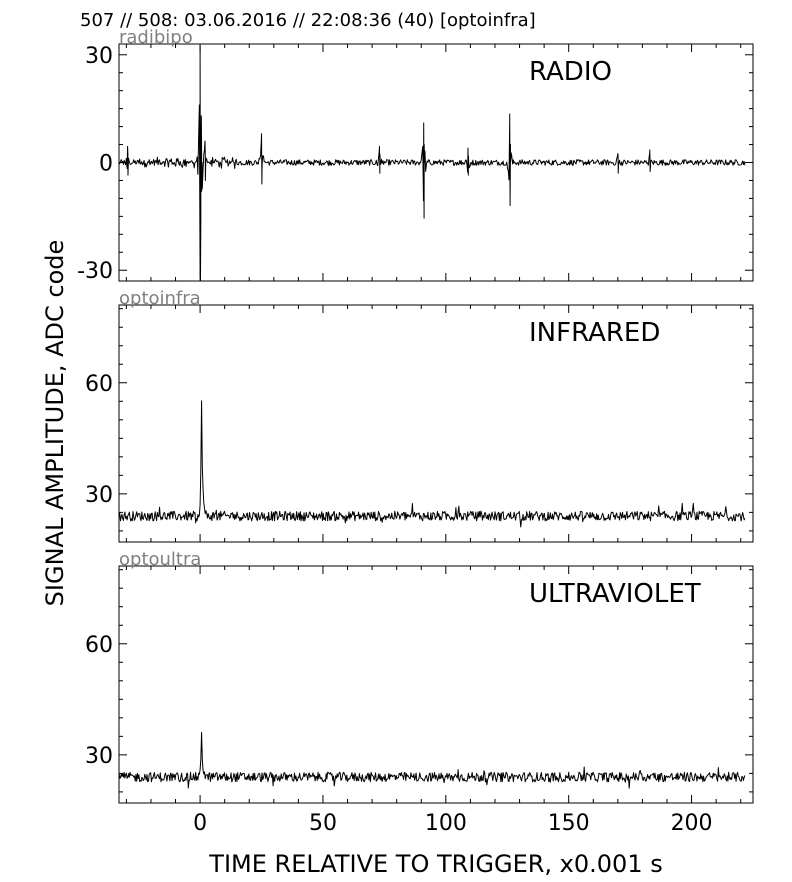 This screenshot has width=792, height=882. I want to click on radio-y-tick-label: -30, so click(95, 271).